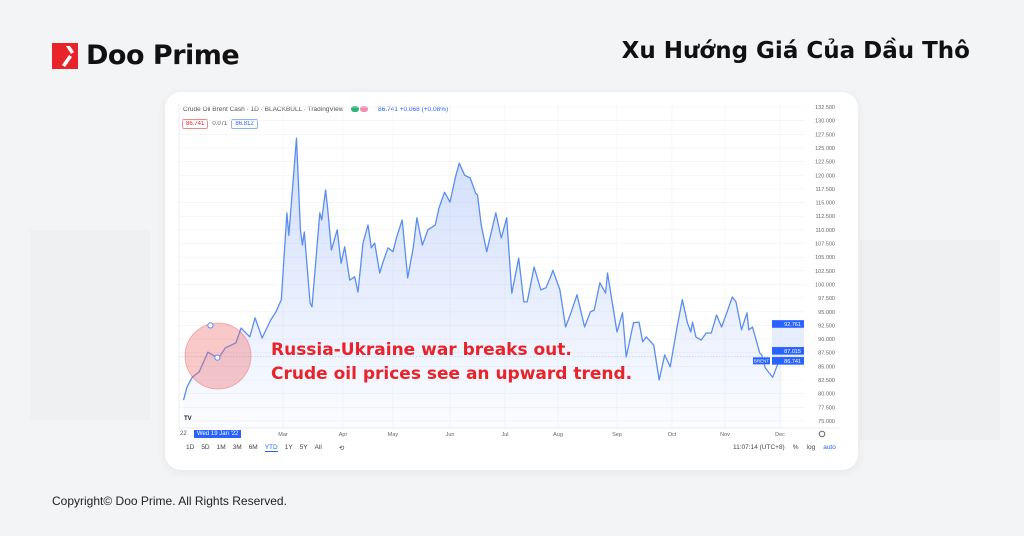 Image resolution: width=1024 pixels, height=536 pixels. Describe the element at coordinates (826, 408) in the screenshot. I see `y-tick-label: 77.500` at that location.